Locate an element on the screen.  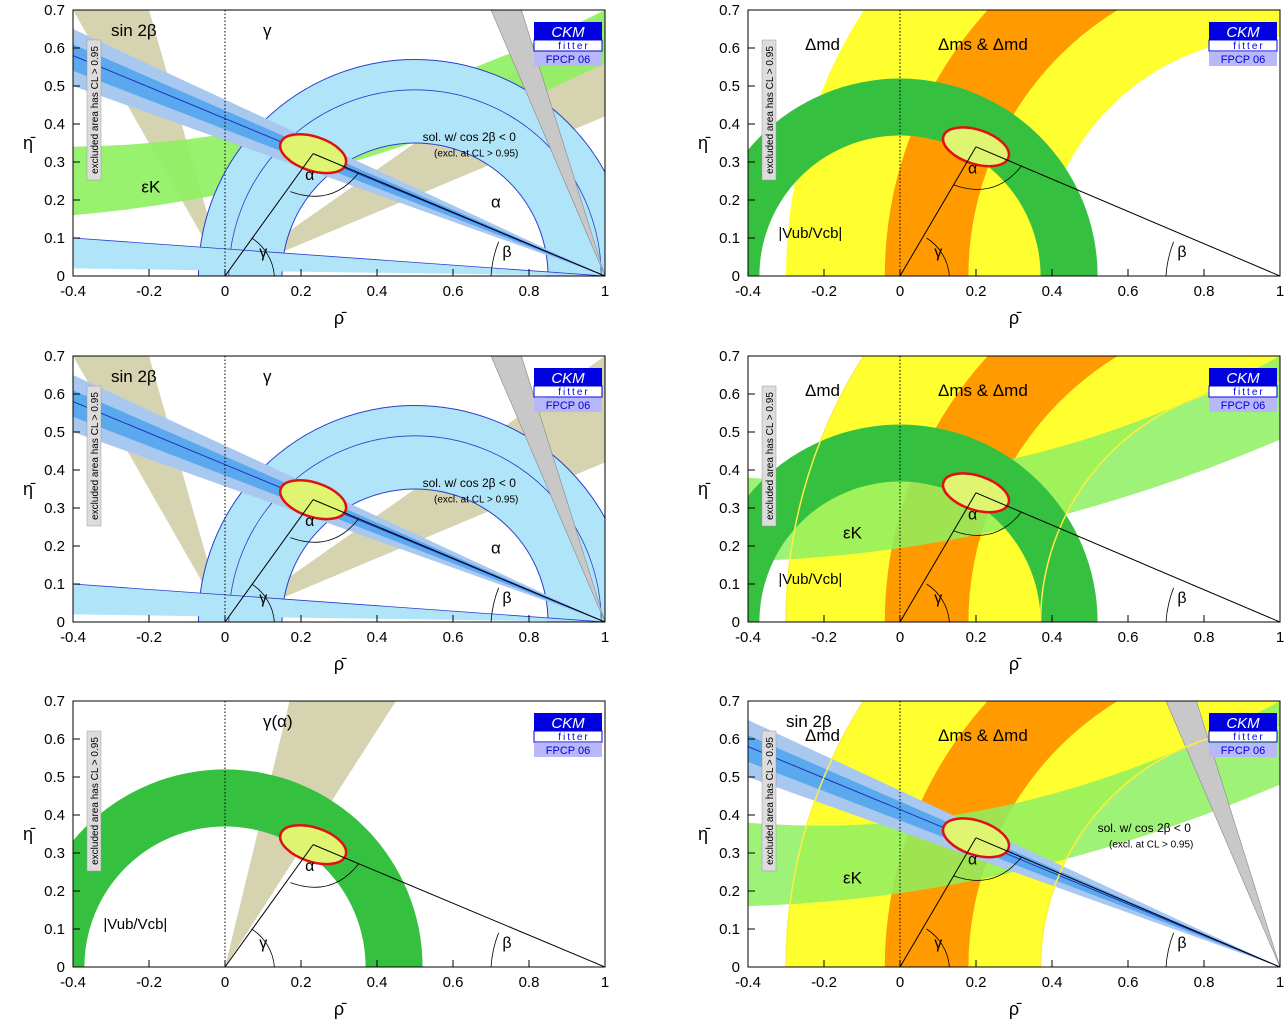
logo-fitter-box is located at coordinates (568, 736).